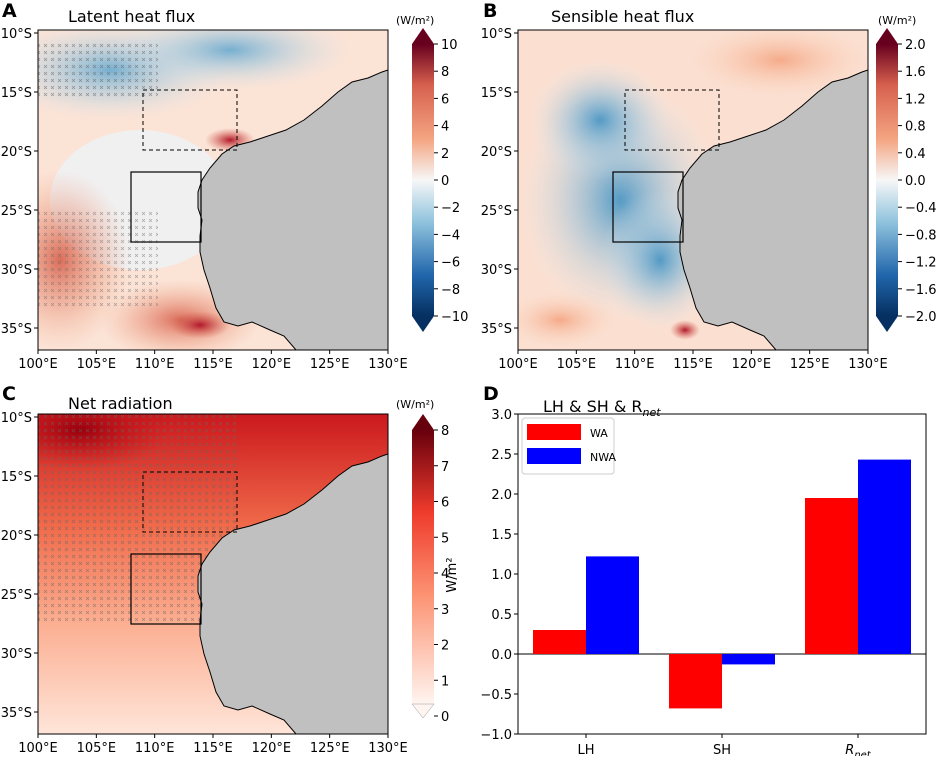 The height and width of the screenshot is (760, 941). What do you see at coordinates (445, 467) in the screenshot?
I see `colorbar-tick-label: 7` at bounding box center [445, 467].